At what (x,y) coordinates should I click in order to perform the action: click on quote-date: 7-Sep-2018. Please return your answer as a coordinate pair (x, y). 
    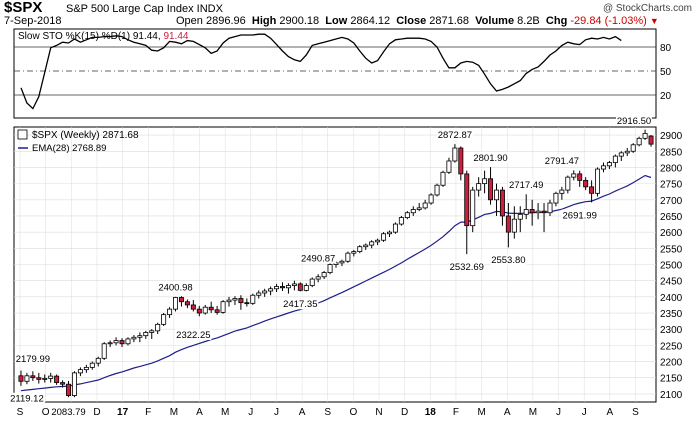
    Looking at the image, I should click on (33, 21).